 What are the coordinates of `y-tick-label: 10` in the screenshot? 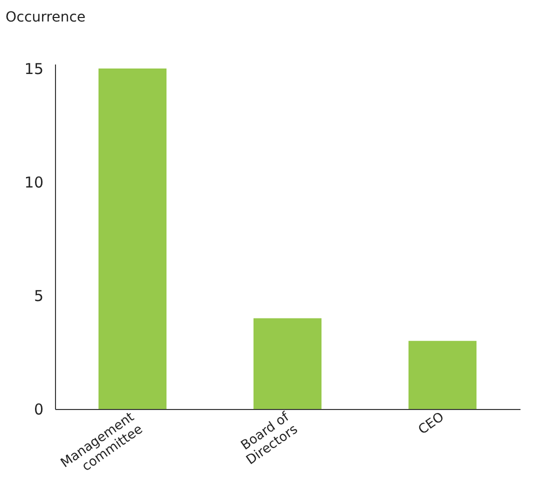 It's located at (34, 183).